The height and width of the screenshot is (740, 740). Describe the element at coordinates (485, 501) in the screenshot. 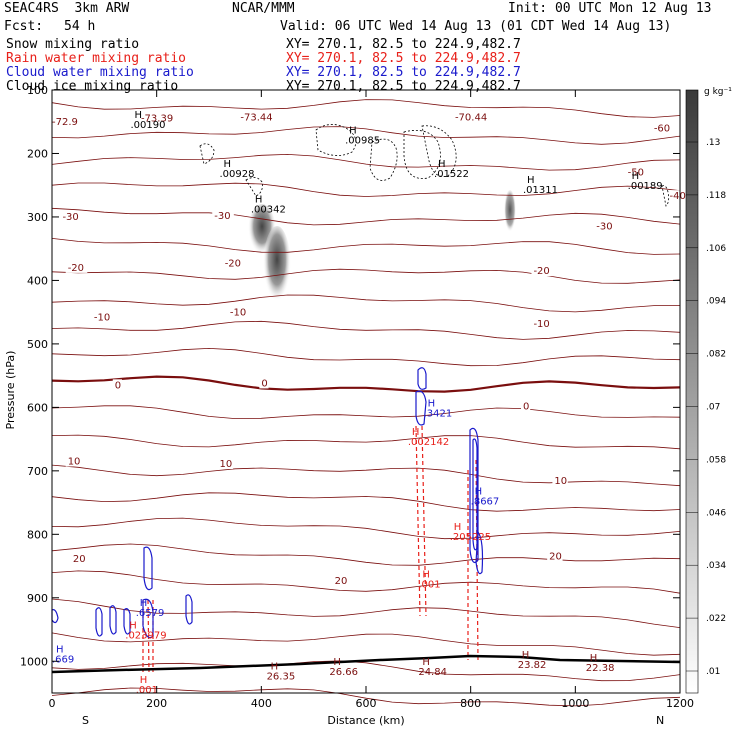

I see `maximum-value-label: .8667` at that location.